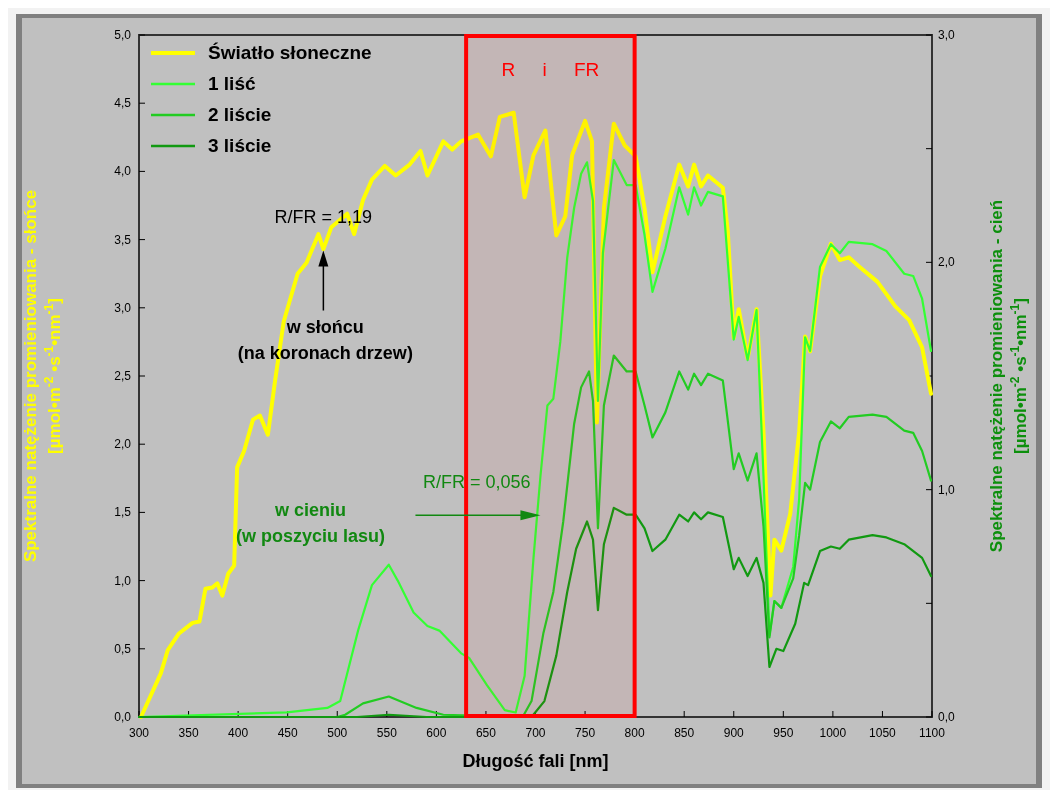  I want to click on x-tick-label: 450, so click(288, 733).